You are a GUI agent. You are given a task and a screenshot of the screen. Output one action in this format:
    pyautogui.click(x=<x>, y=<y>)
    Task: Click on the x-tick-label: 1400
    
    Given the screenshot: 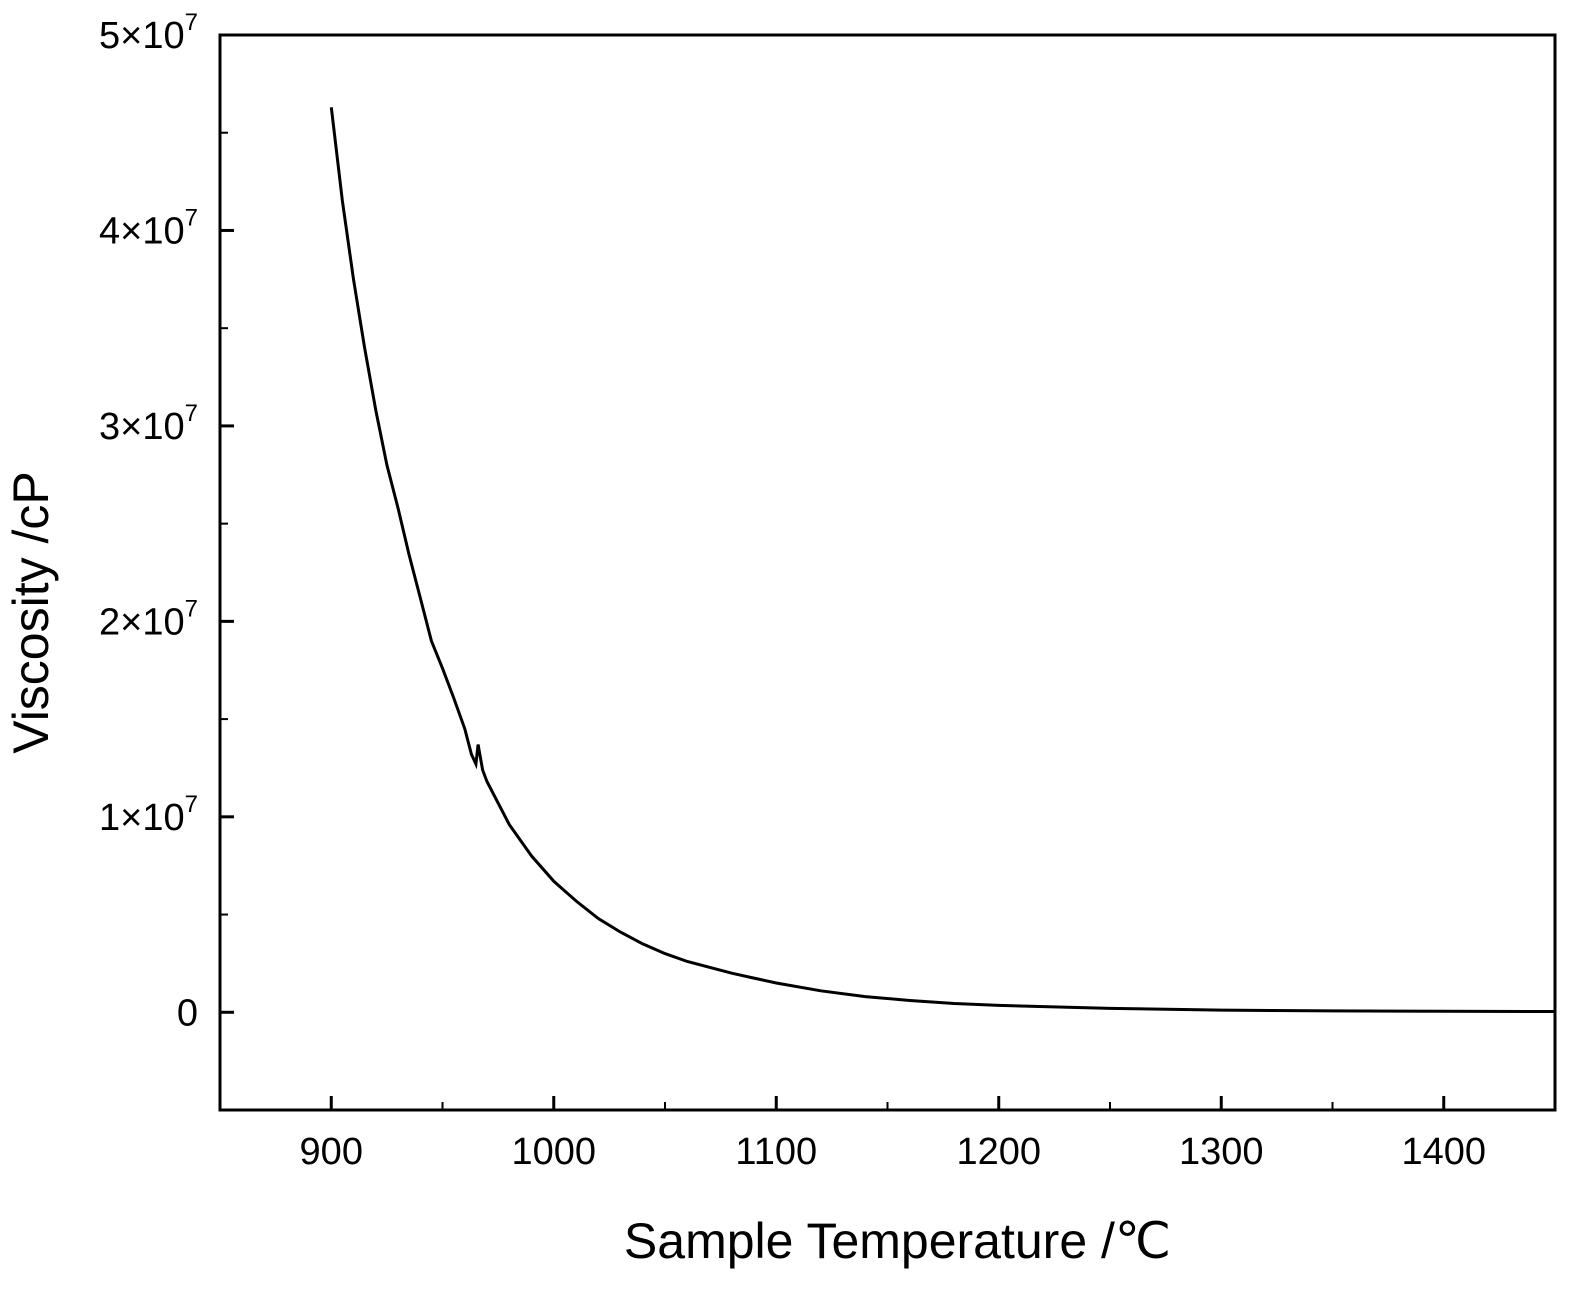 What is the action you would take?
    pyautogui.click(x=1443, y=1152)
    